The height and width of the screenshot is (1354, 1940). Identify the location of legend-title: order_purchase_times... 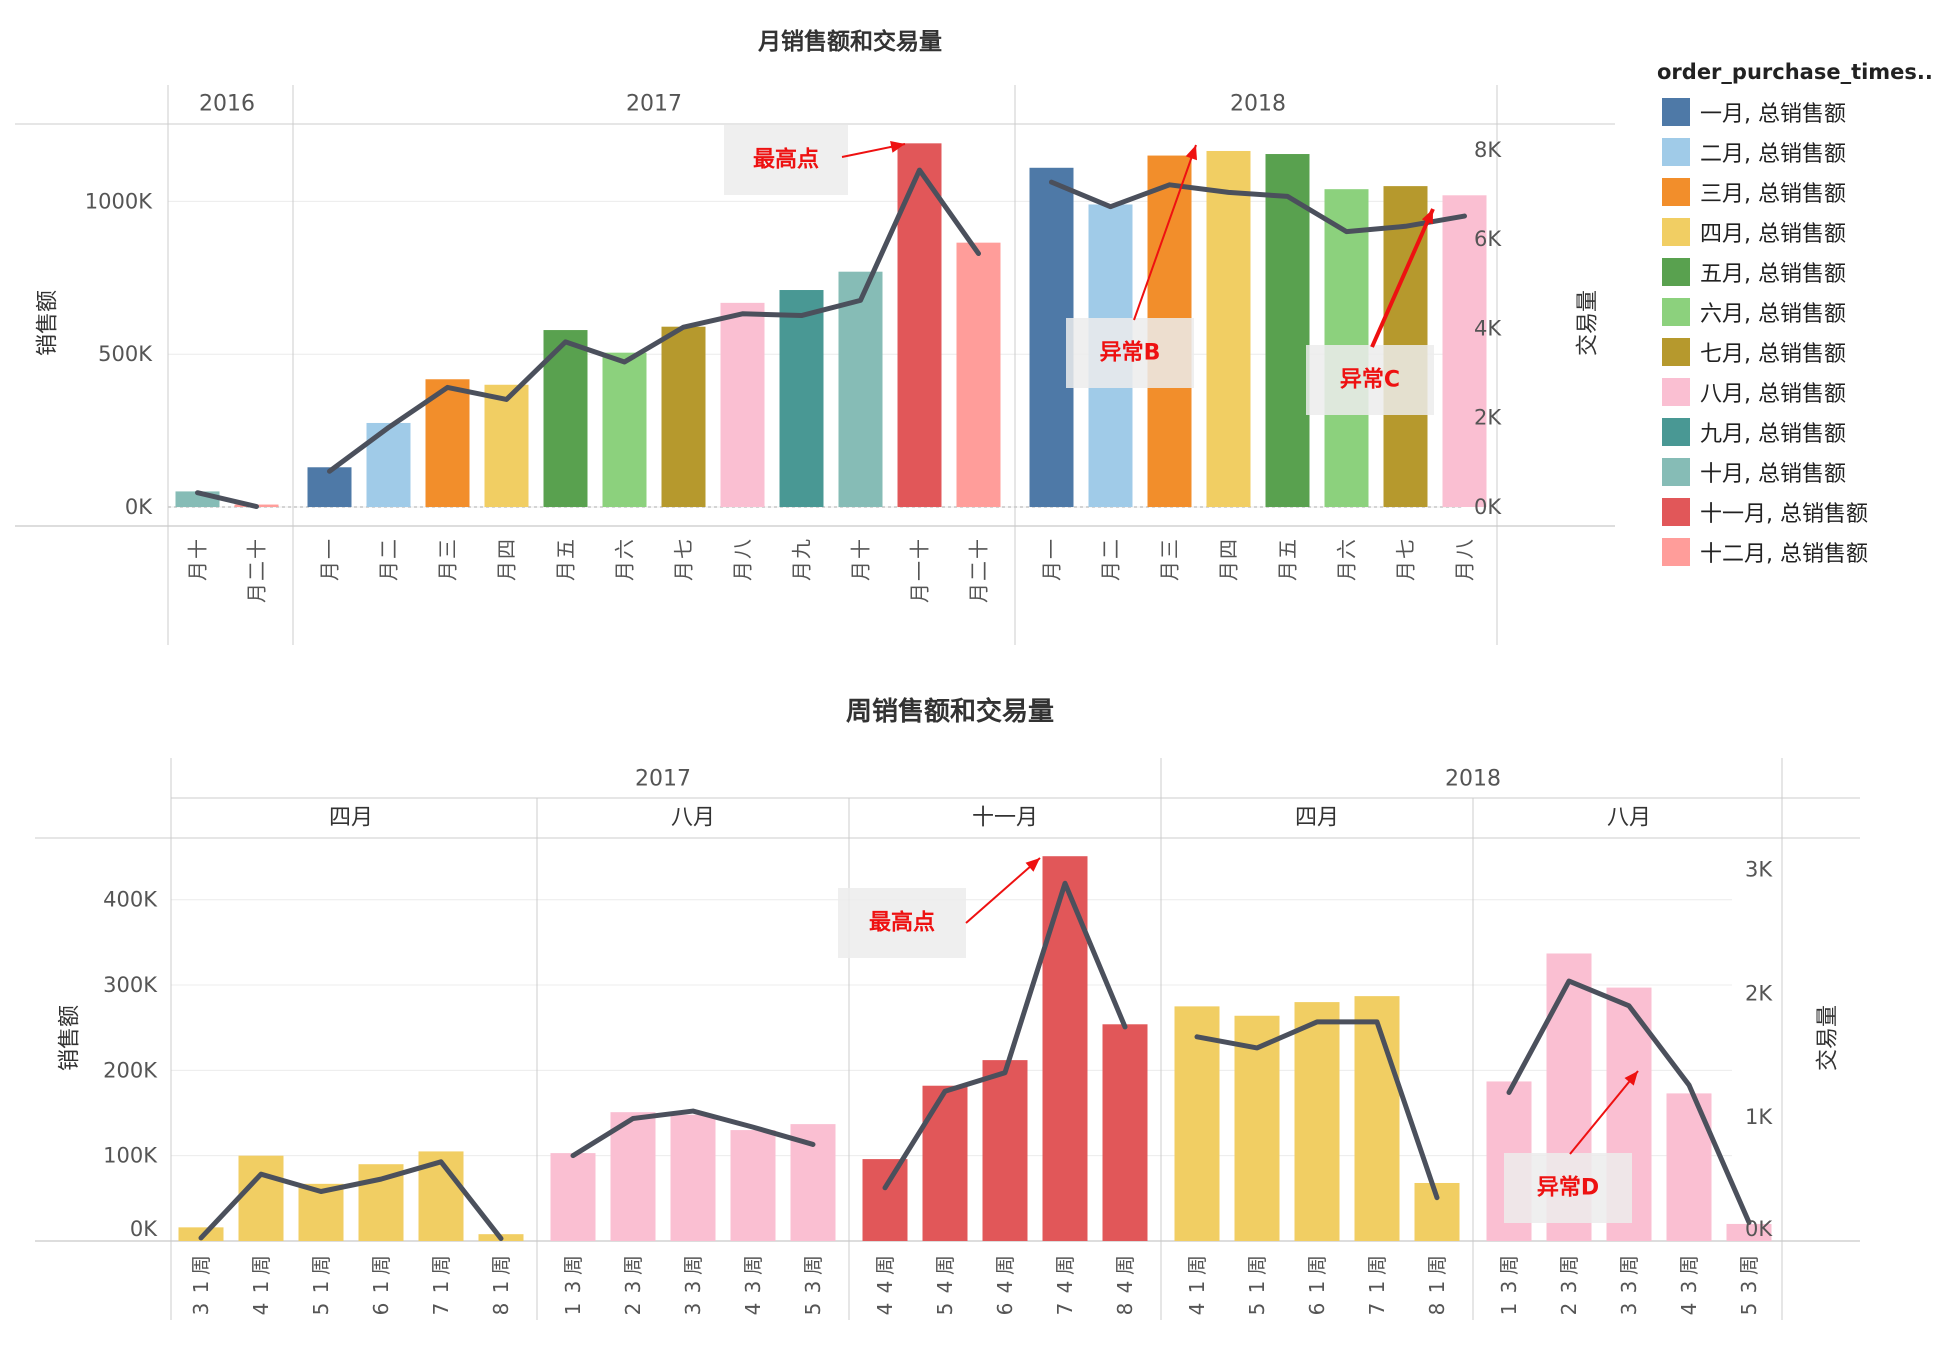
(1795, 72).